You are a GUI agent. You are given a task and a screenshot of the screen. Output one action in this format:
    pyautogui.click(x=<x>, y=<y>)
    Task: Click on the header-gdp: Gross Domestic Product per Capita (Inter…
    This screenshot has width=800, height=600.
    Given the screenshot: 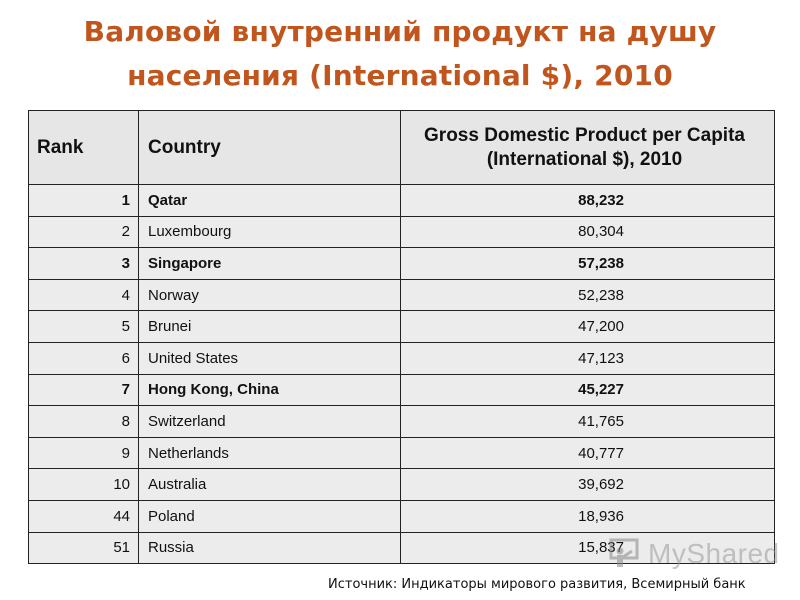 What is the action you would take?
    pyautogui.click(x=587, y=147)
    